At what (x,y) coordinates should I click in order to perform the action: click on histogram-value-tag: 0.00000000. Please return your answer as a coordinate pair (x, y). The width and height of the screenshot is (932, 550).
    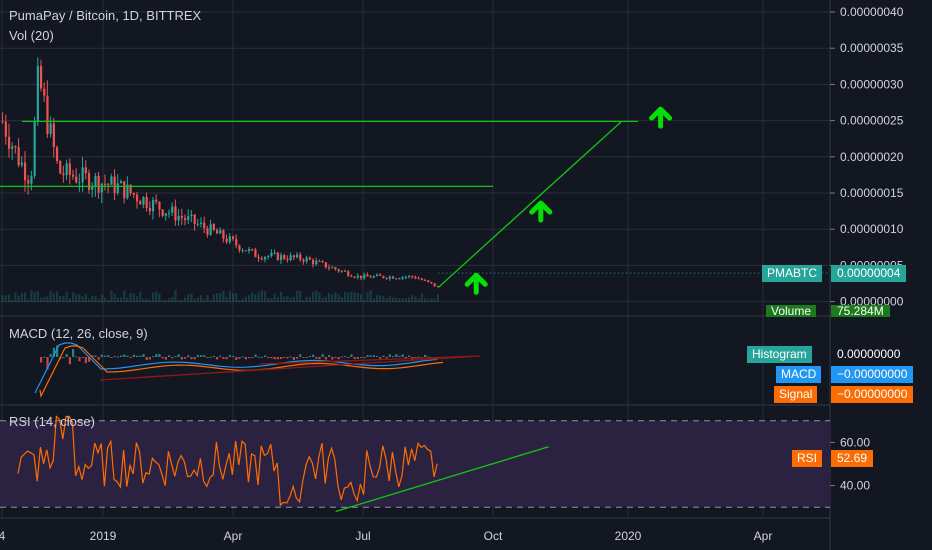
    Looking at the image, I should click on (869, 354).